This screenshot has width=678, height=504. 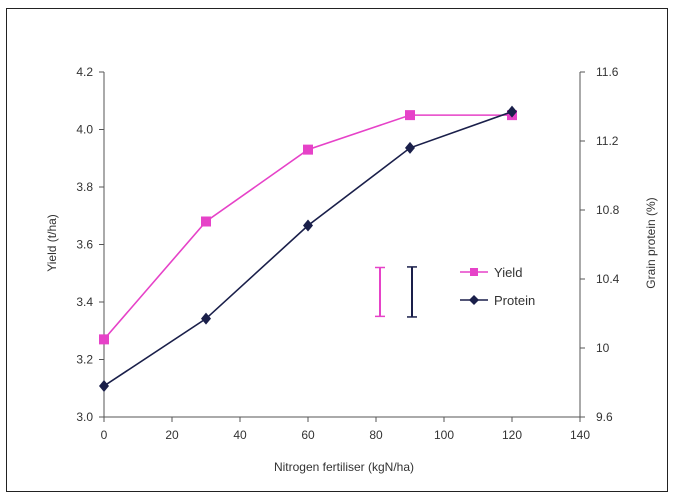 What do you see at coordinates (608, 210) in the screenshot?
I see `y2-tick-label: 10.8` at bounding box center [608, 210].